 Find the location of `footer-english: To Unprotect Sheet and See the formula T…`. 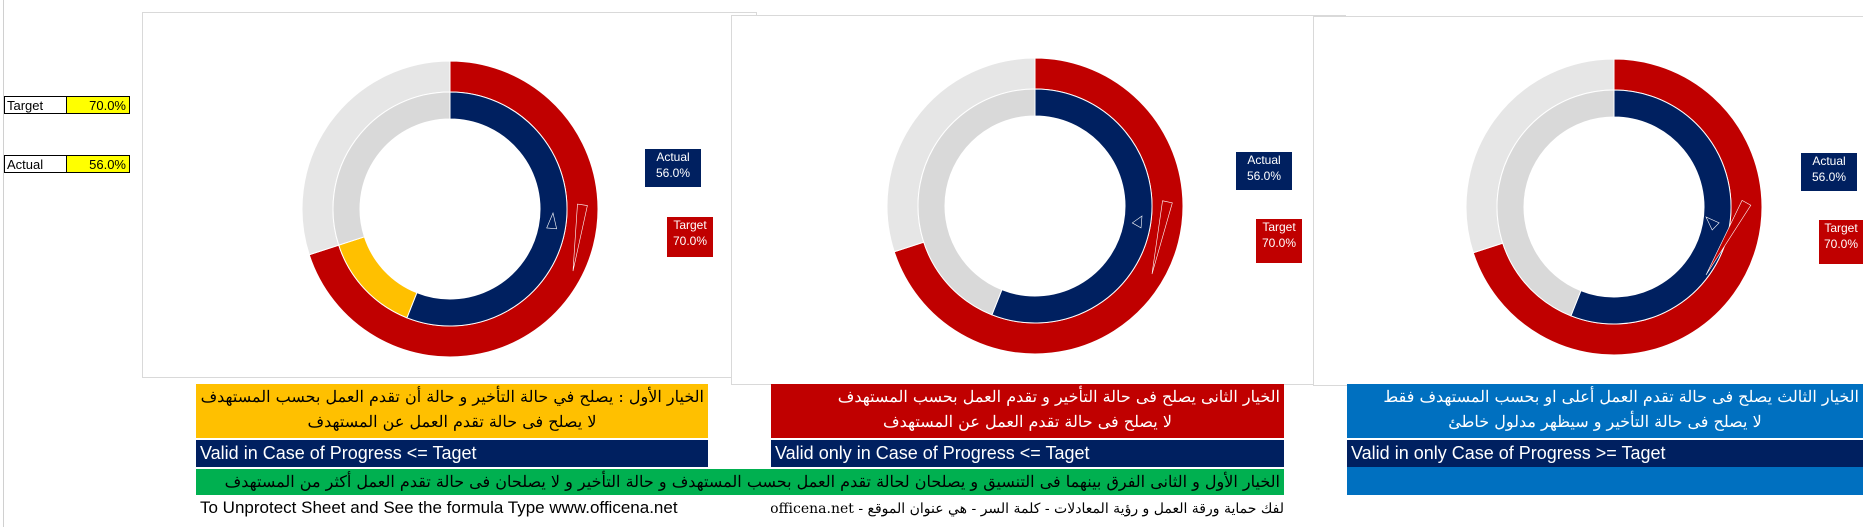

footer-english: To Unprotect Sheet and See the formula T… is located at coordinates (439, 507).